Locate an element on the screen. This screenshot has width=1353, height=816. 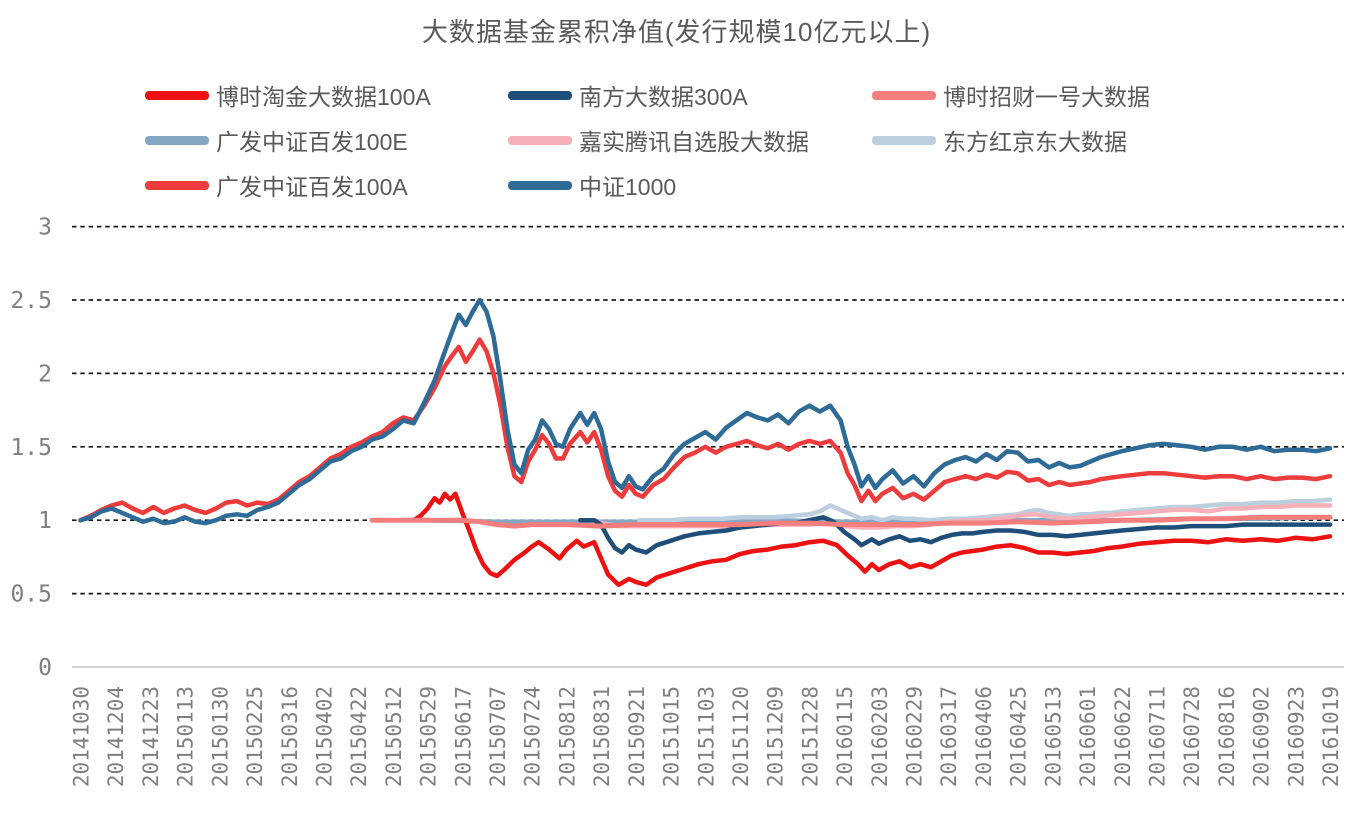
x-axis-label: 20160229 is located at coordinates (915, 736).